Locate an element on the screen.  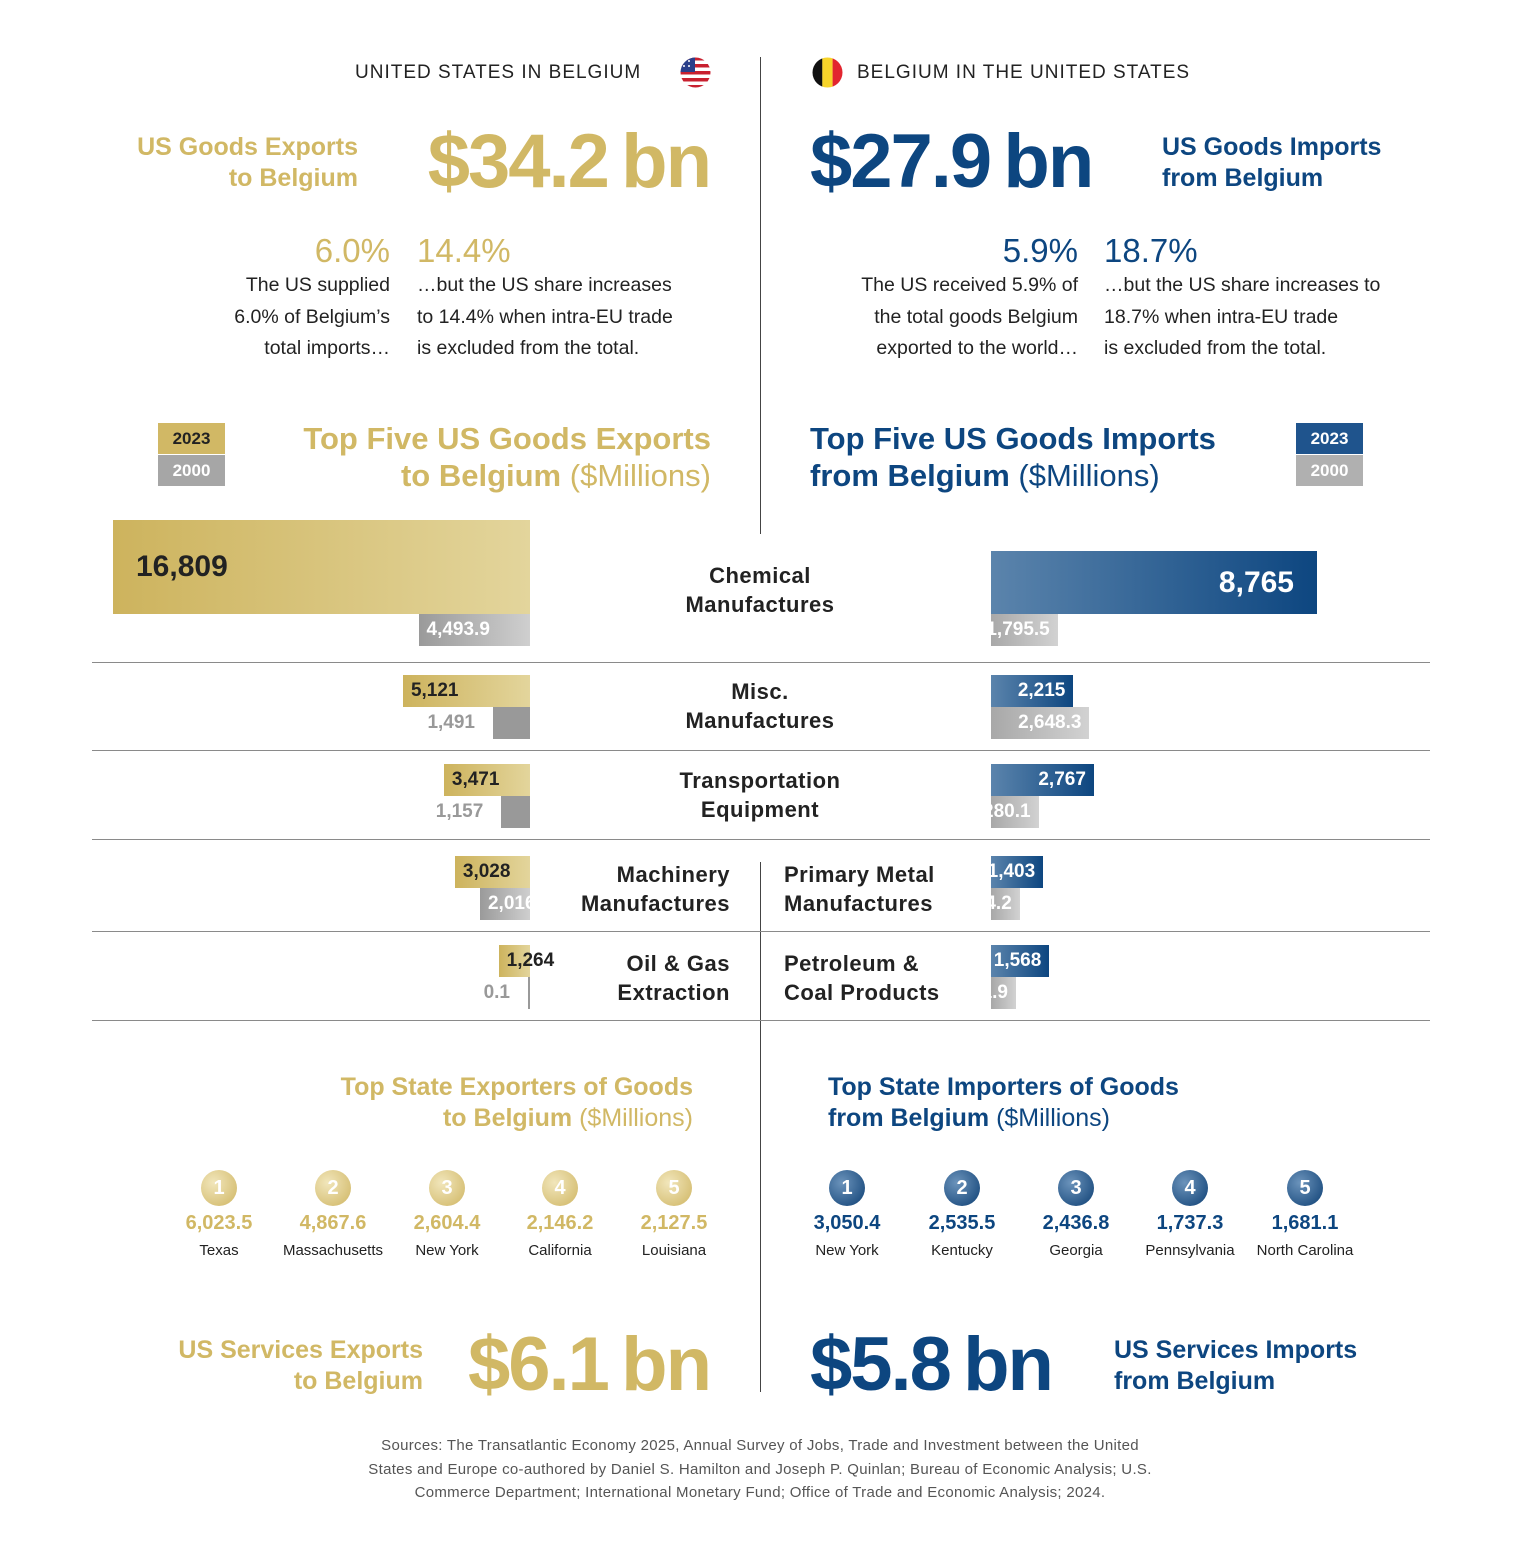
left-state-value-2: 4,867.6 is located at coordinates (333, 1223).